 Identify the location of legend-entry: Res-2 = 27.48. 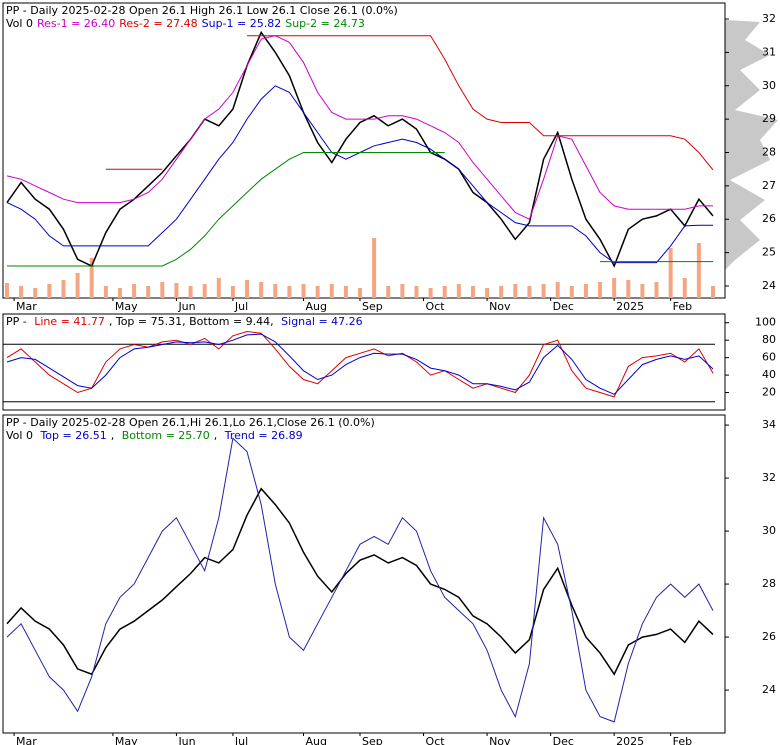
(158, 23).